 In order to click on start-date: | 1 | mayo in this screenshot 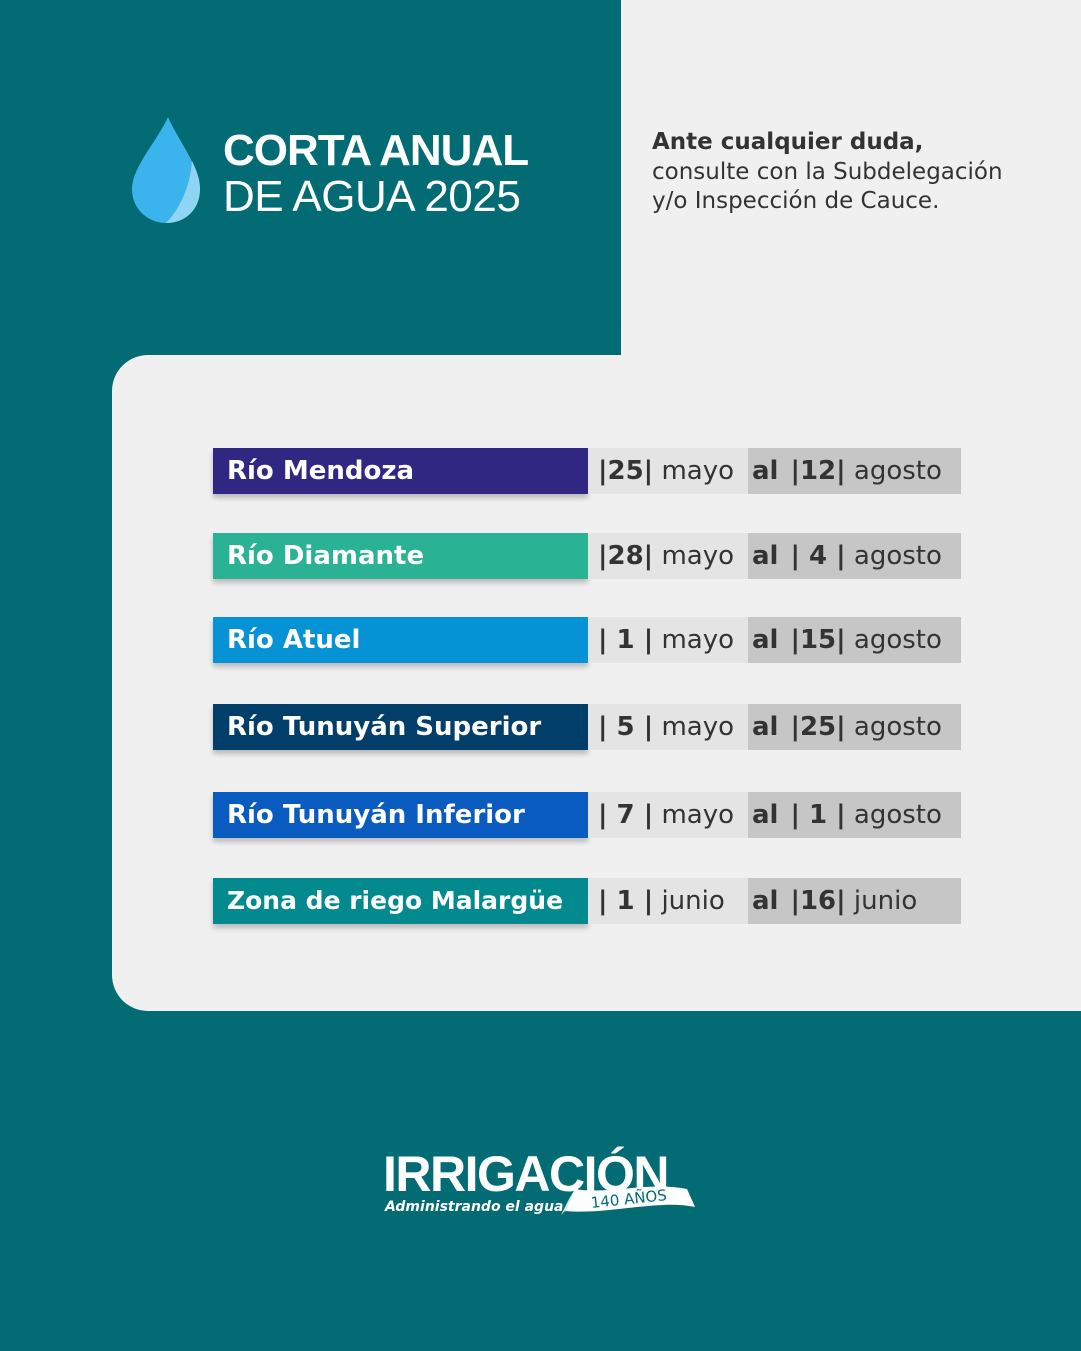, I will do `click(668, 640)`.